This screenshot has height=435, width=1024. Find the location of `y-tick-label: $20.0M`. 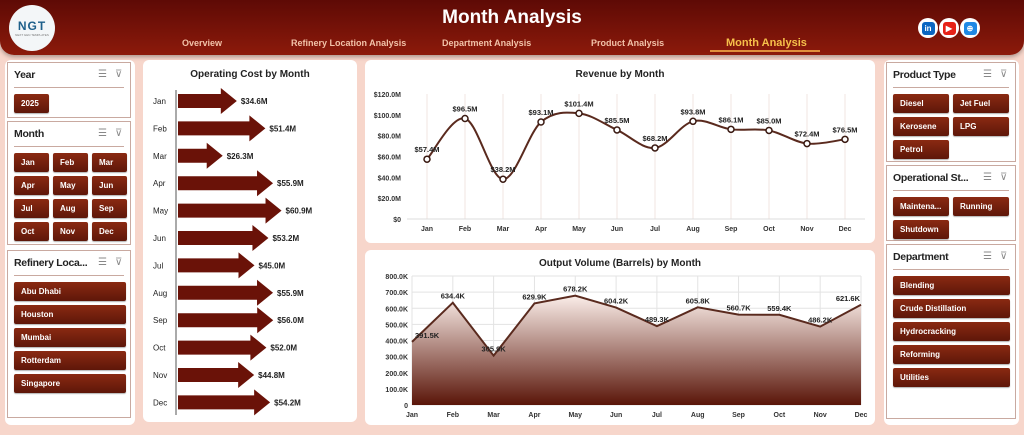

y-tick-label: $20.0M is located at coordinates (390, 199).